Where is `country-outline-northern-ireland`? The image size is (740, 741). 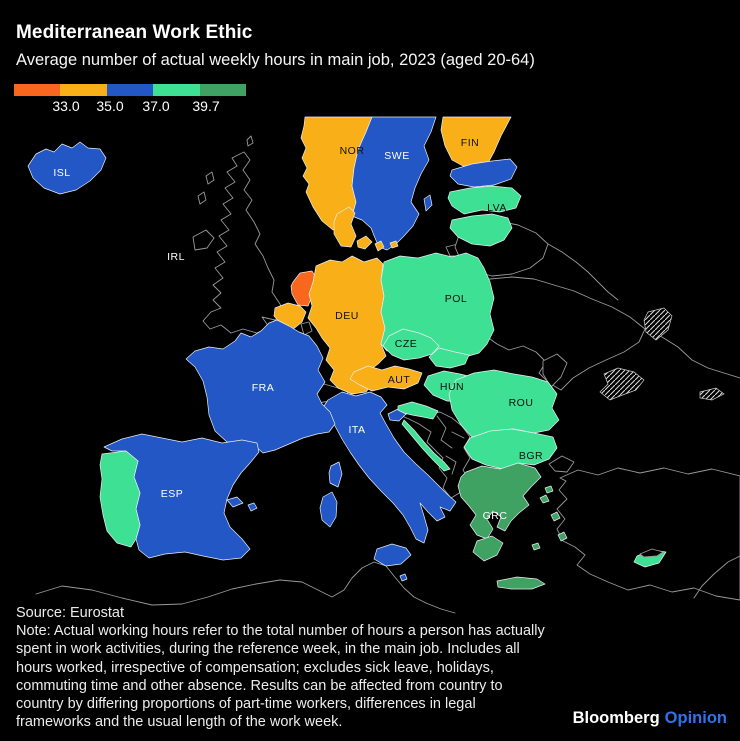 country-outline-northern-ireland is located at coordinates (203, 240).